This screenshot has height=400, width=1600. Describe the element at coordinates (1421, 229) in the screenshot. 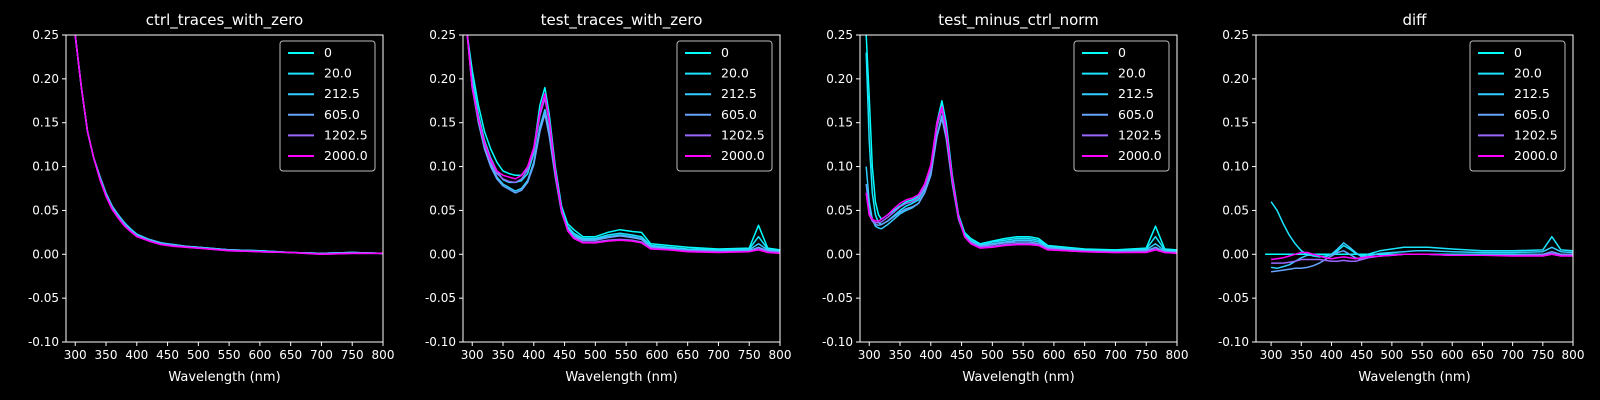

I see `series-line-20.0` at that location.